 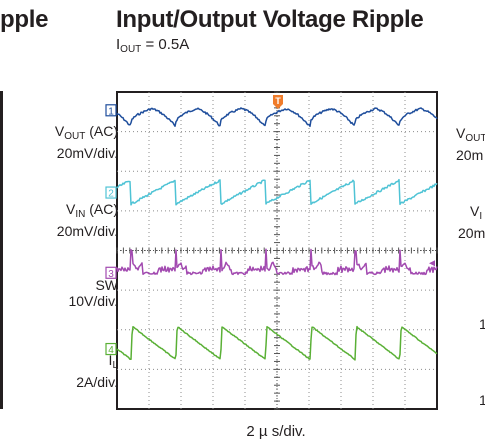 I want to click on trigger-marker-label: T, so click(x=278, y=101).